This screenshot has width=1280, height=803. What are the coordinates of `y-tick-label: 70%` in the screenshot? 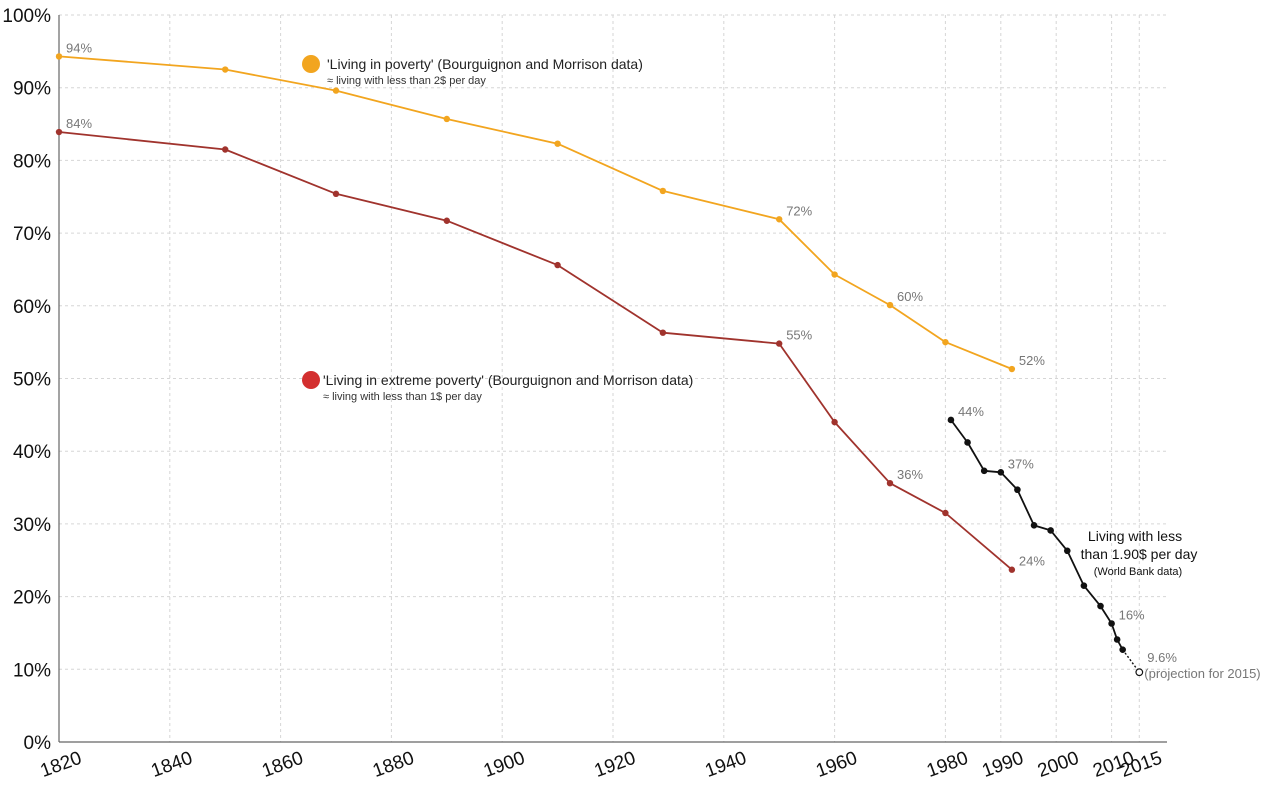 It's located at (32, 234).